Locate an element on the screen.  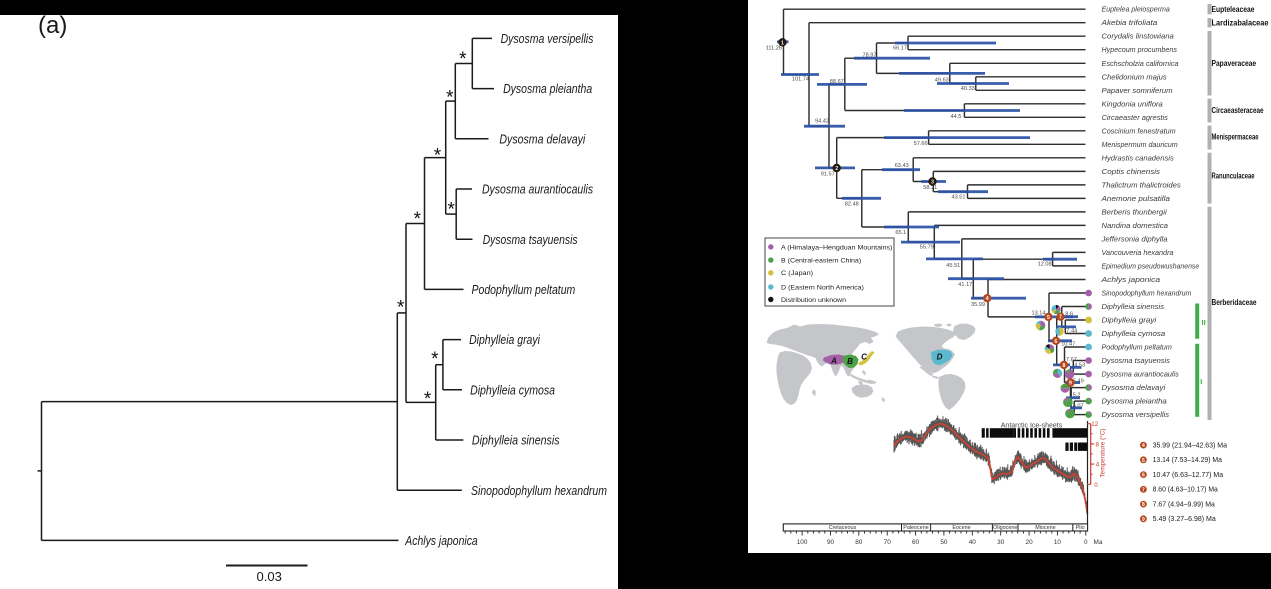
svg-text: Lardizabalaceae is located at coordinates (1241, 23).